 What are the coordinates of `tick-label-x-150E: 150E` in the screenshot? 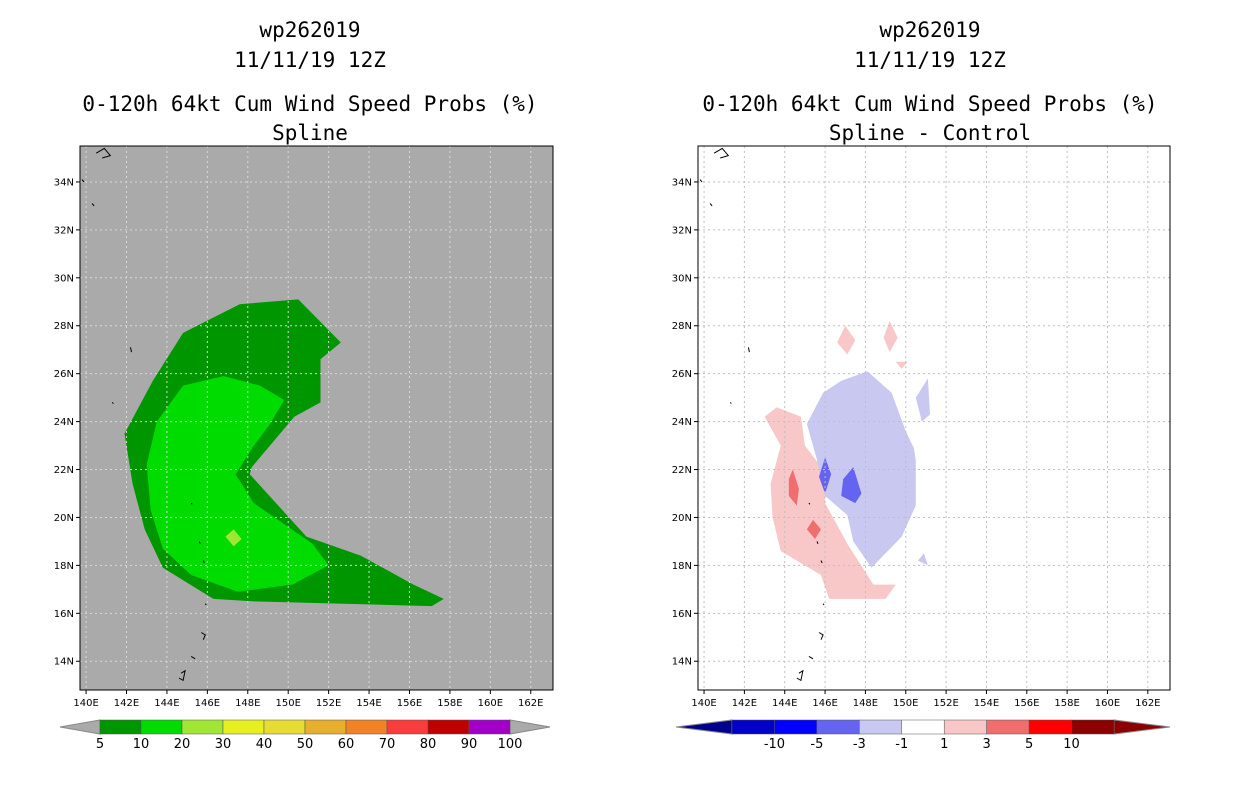 It's located at (287, 703).